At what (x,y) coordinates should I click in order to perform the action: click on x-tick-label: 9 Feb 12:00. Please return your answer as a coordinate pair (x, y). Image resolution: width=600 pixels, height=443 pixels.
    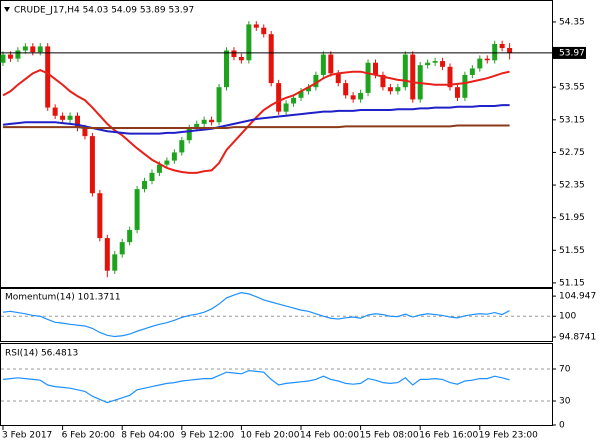
    Looking at the image, I should click on (208, 436).